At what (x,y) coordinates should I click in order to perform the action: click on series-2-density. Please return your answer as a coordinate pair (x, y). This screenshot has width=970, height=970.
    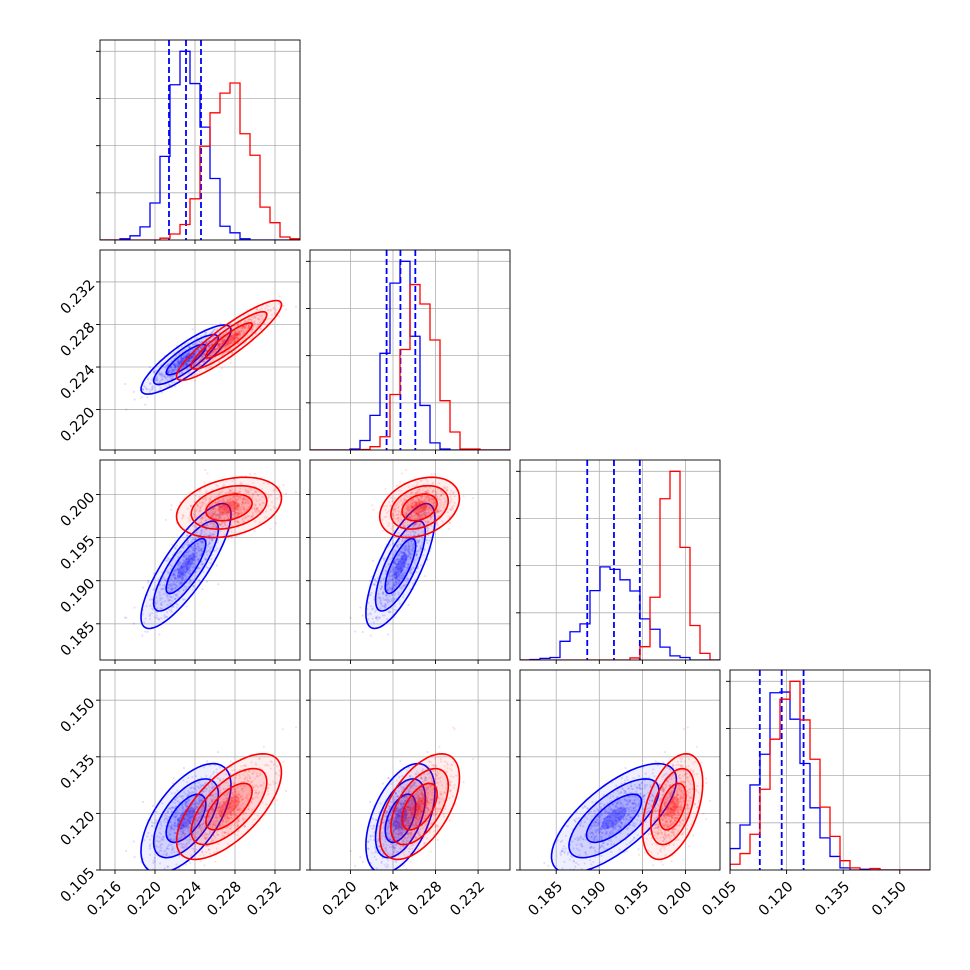
    Looking at the image, I should click on (423, 505).